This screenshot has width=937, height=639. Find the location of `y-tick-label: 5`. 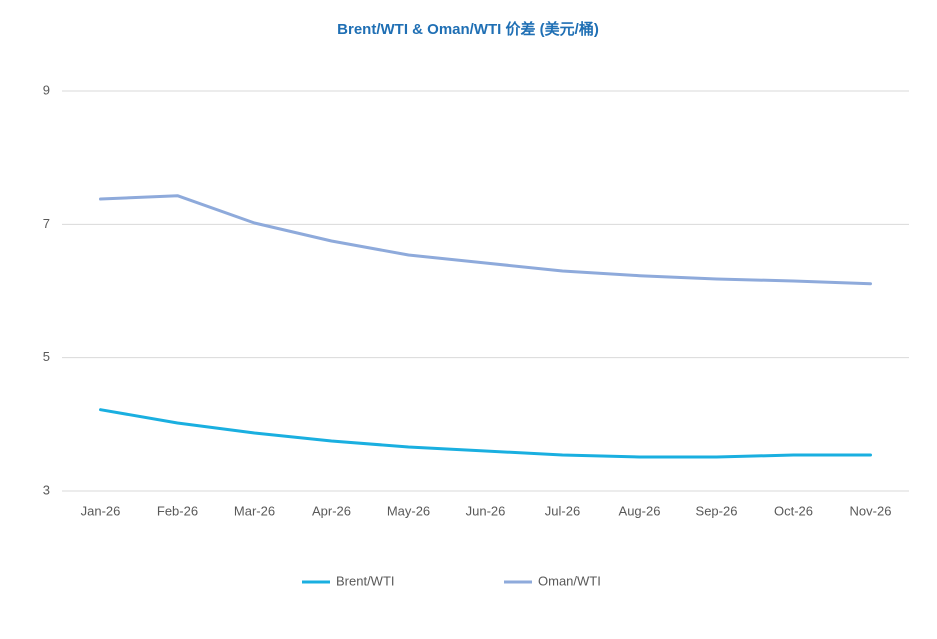

y-tick-label: 5 is located at coordinates (46, 356).